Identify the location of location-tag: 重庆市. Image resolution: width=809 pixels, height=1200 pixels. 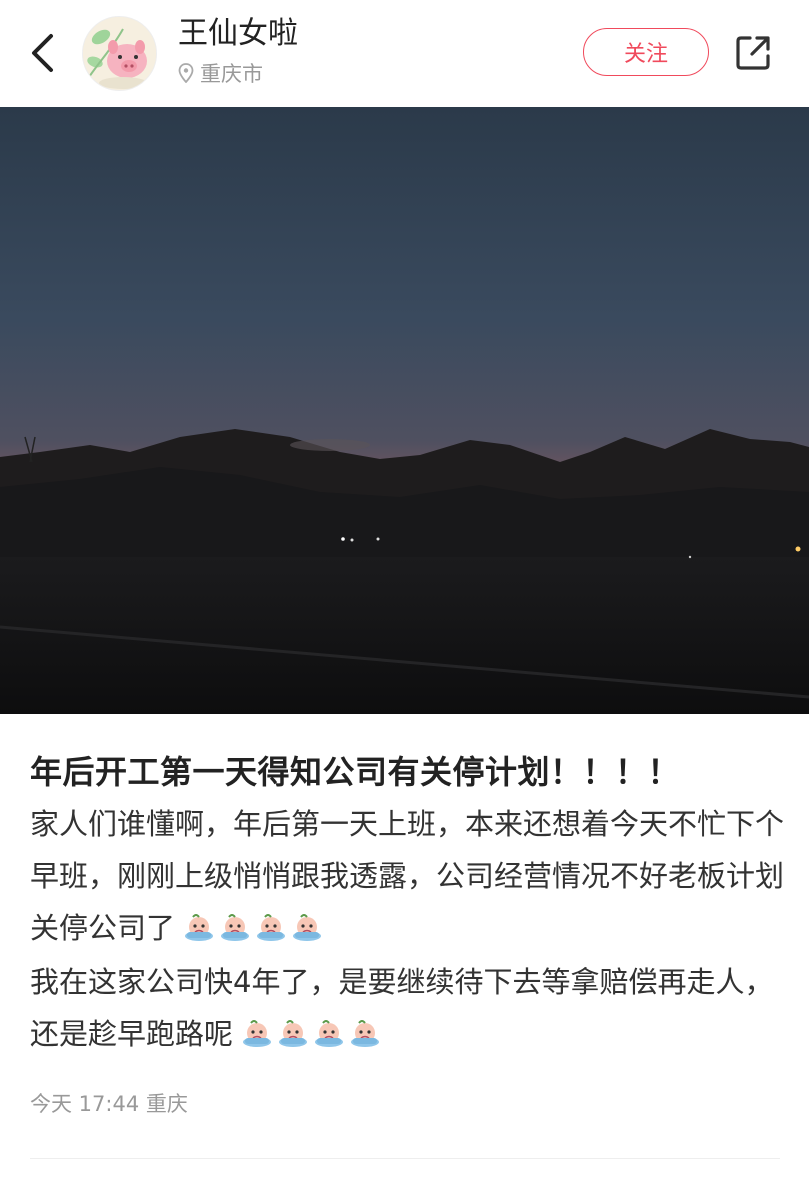
(220, 73).